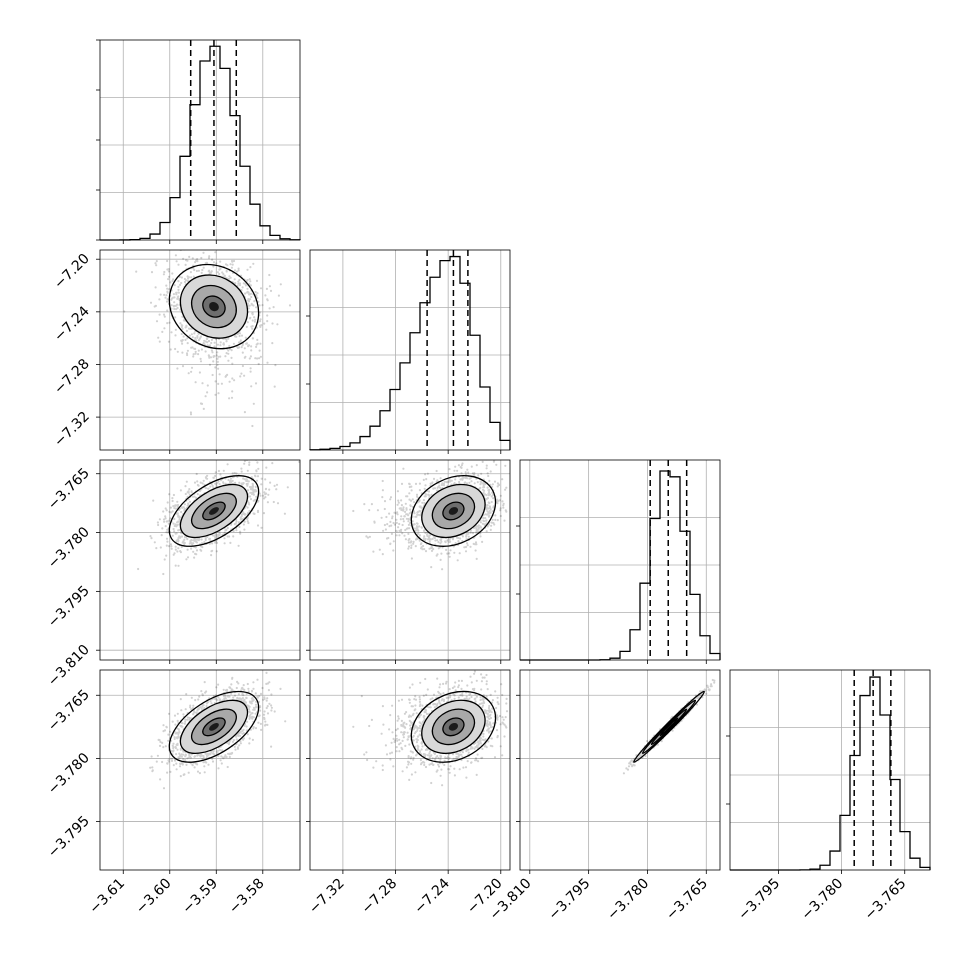 The height and width of the screenshot is (970, 970). What do you see at coordinates (72, 430) in the screenshot?
I see `y-tick-label: −7.32` at bounding box center [72, 430].